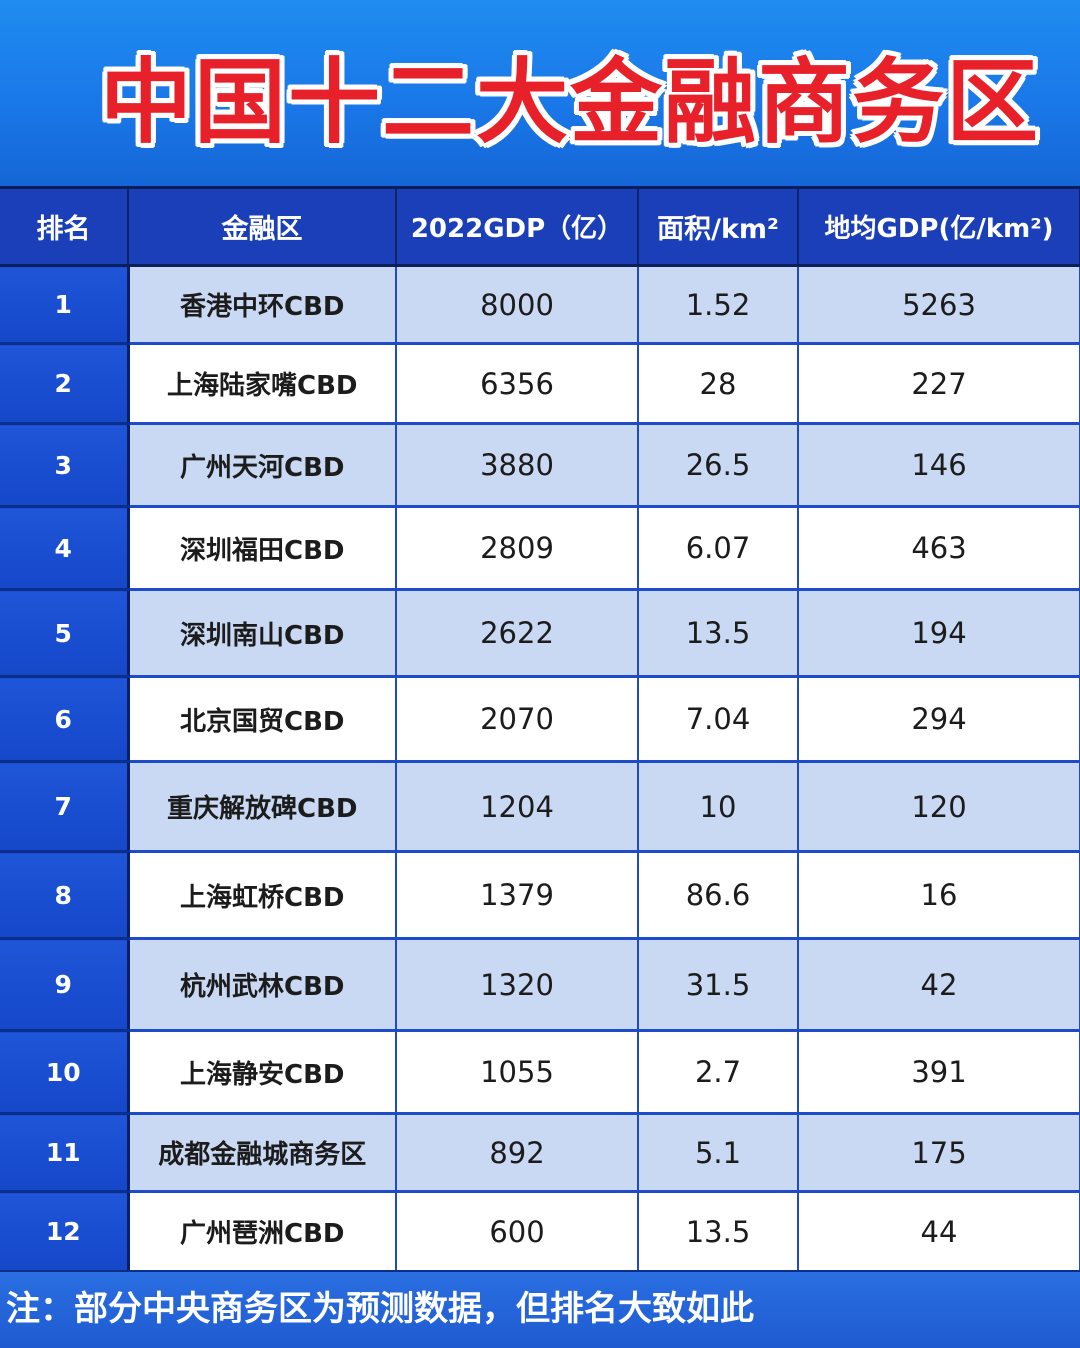 The height and width of the screenshot is (1348, 1080). Describe the element at coordinates (939, 985) in the screenshot. I see `density-cell: 42` at that location.